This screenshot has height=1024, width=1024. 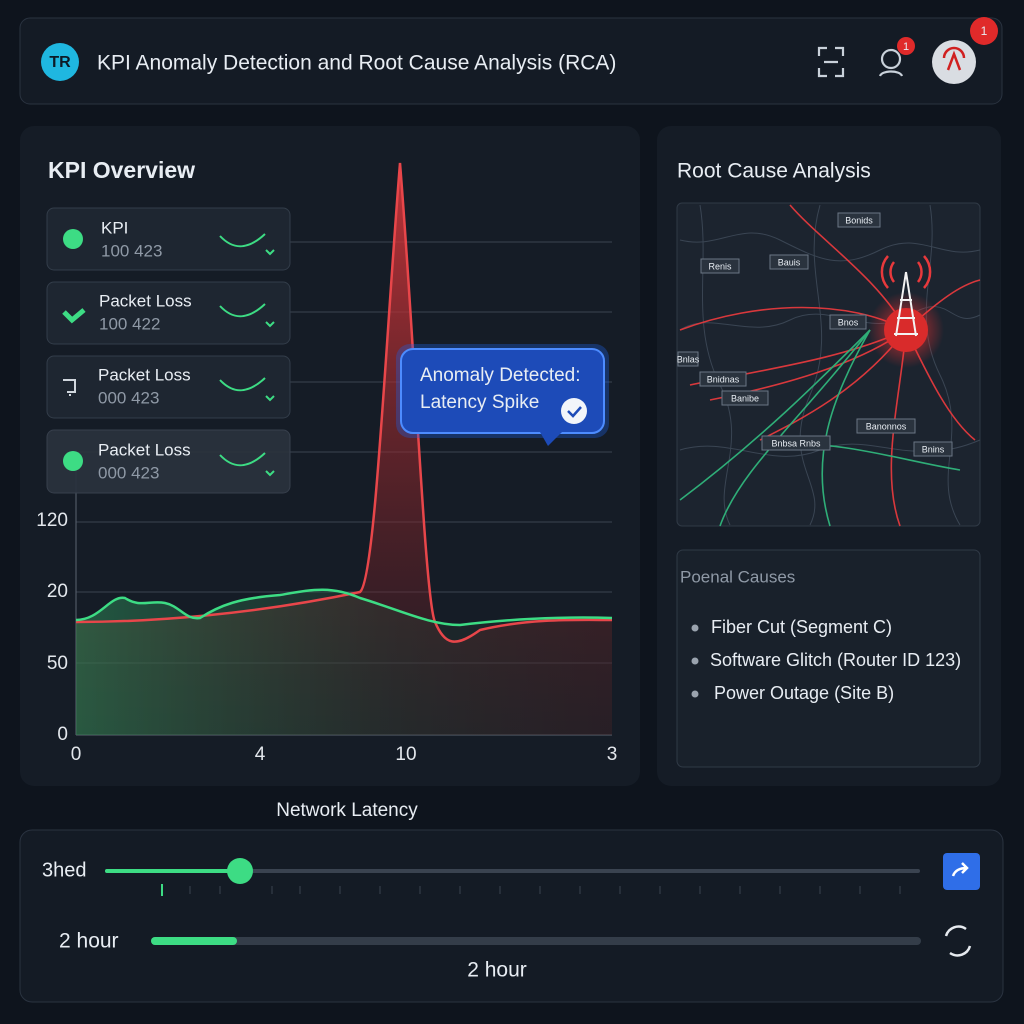 I want to click on callout-text: Anomaly Detected:, so click(x=500, y=375).